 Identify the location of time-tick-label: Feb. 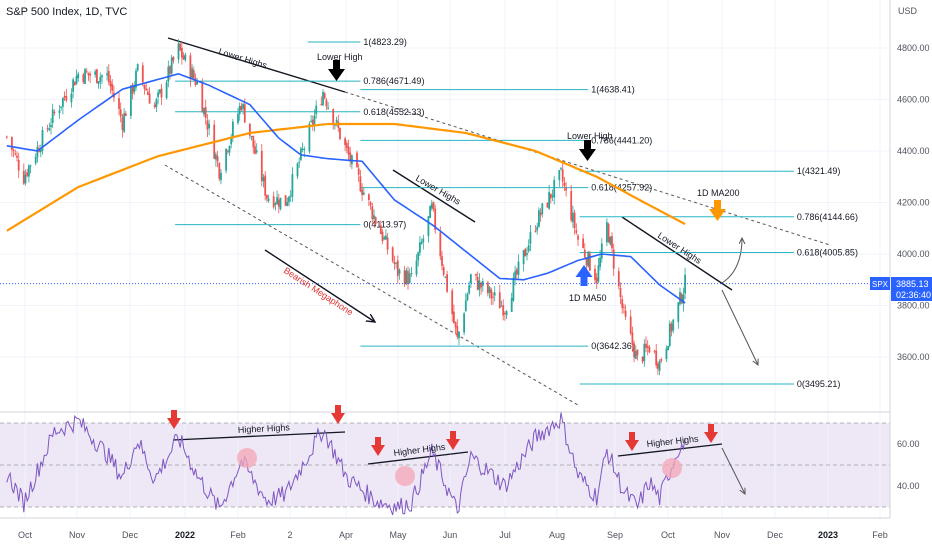
(238, 535).